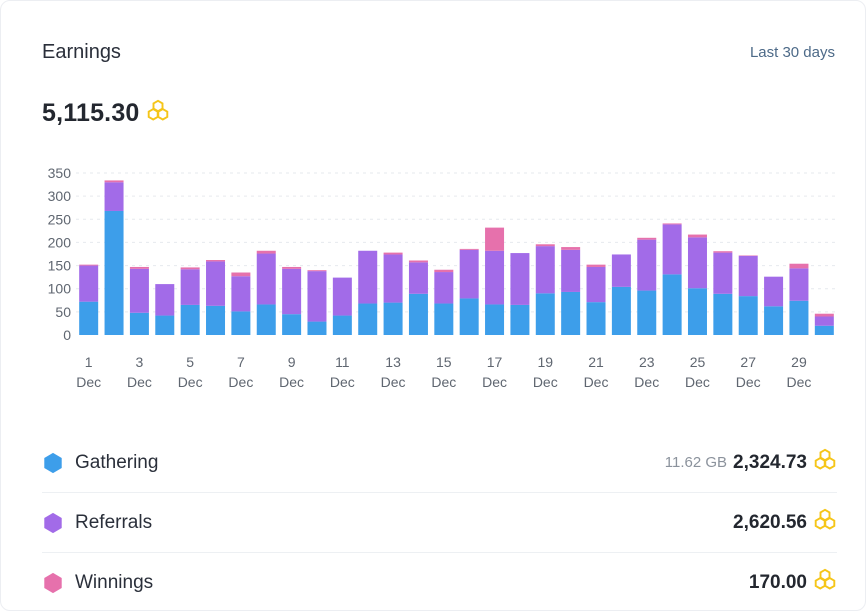 This screenshot has height=612, width=867. What do you see at coordinates (60, 289) in the screenshot?
I see `y-tick-label: 100` at bounding box center [60, 289].